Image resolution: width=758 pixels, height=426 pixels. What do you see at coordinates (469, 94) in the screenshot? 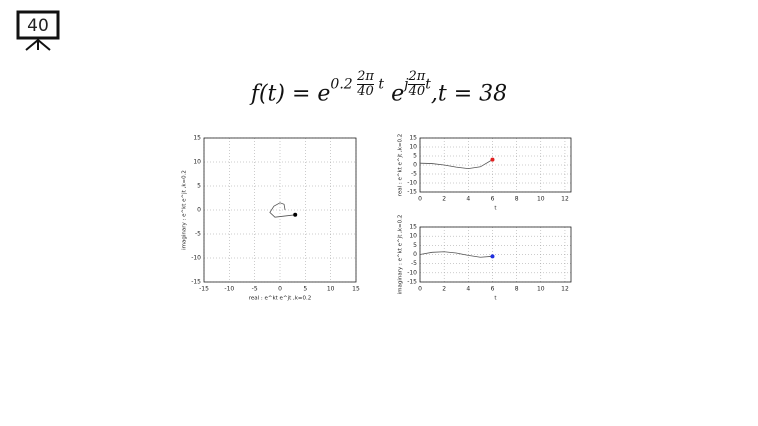
I see `formula-part: ,t = 38` at bounding box center [469, 94].